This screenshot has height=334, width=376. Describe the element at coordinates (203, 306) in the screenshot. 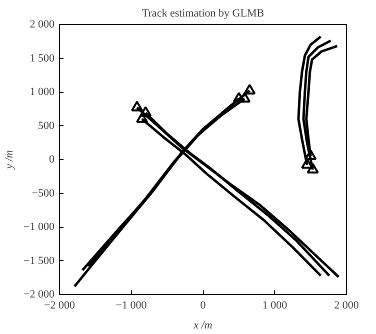

I see `x-tick-label: 0` at that location.